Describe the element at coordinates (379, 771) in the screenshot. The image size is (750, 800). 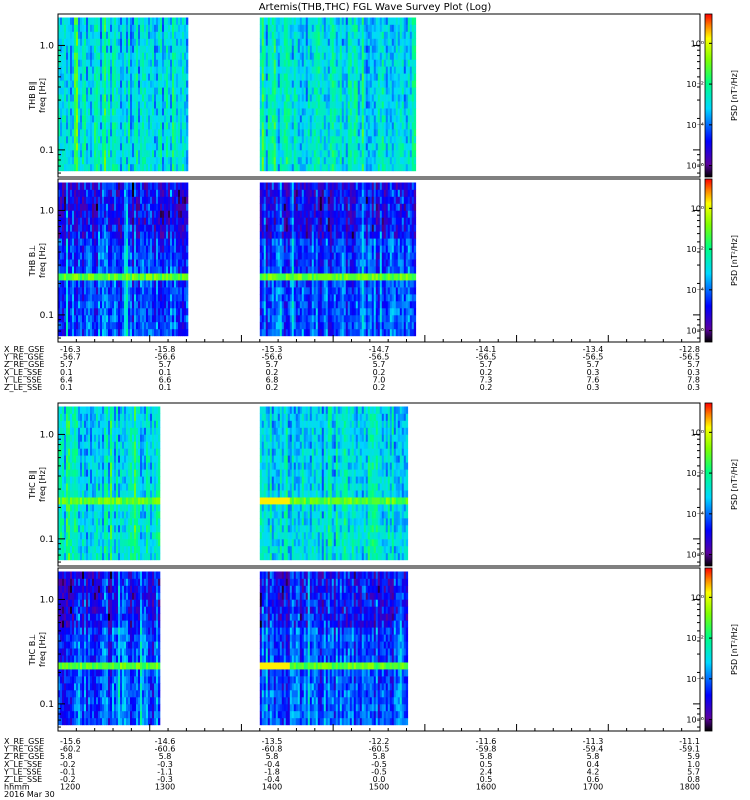
I see `ephemeris-value: -0.5` at that location.